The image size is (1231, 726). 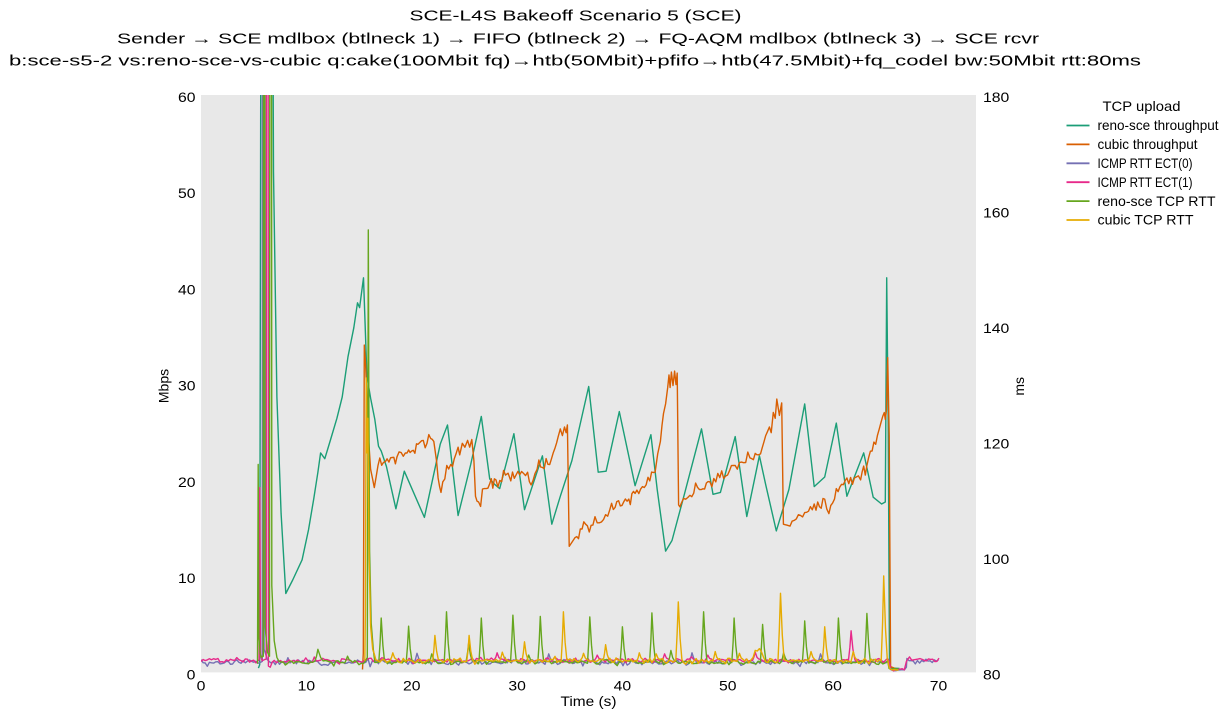 What do you see at coordinates (576, 16) in the screenshot?
I see `svg-text:SCE-L4S Bakeoff Scenario 5 (SC: SCE-L4S Bakeoff Scenario 5 (SCE)` at bounding box center [576, 16].